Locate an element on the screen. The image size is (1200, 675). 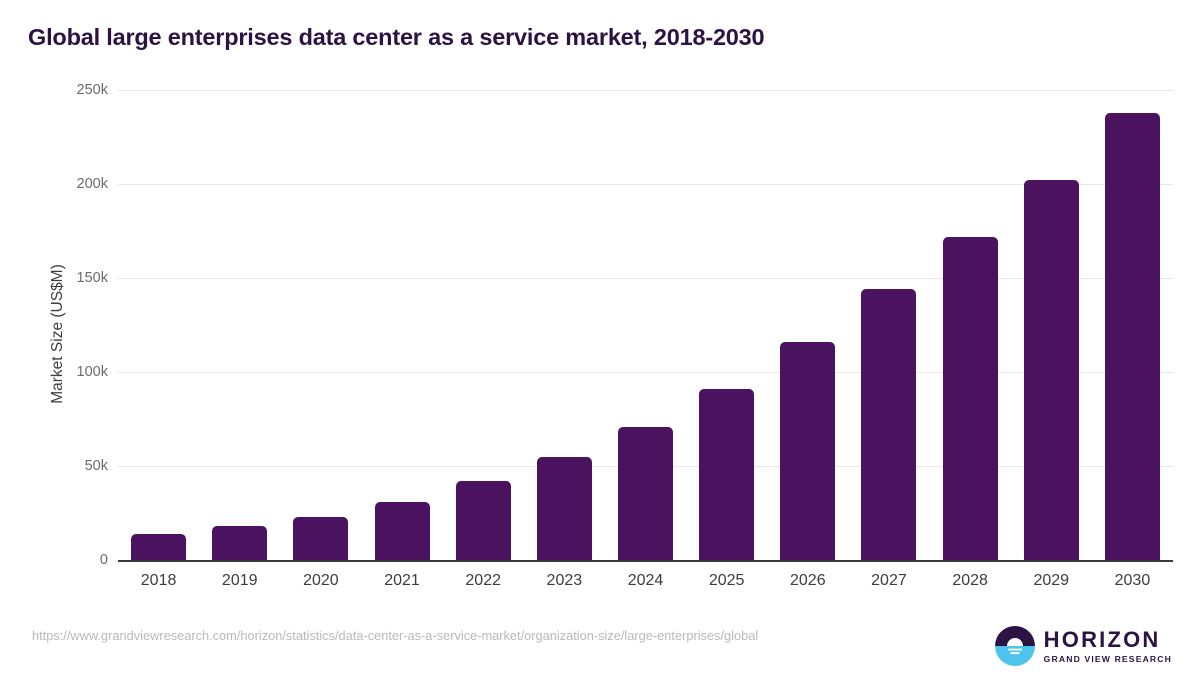
y-tick-label: 250k is located at coordinates (92, 90).